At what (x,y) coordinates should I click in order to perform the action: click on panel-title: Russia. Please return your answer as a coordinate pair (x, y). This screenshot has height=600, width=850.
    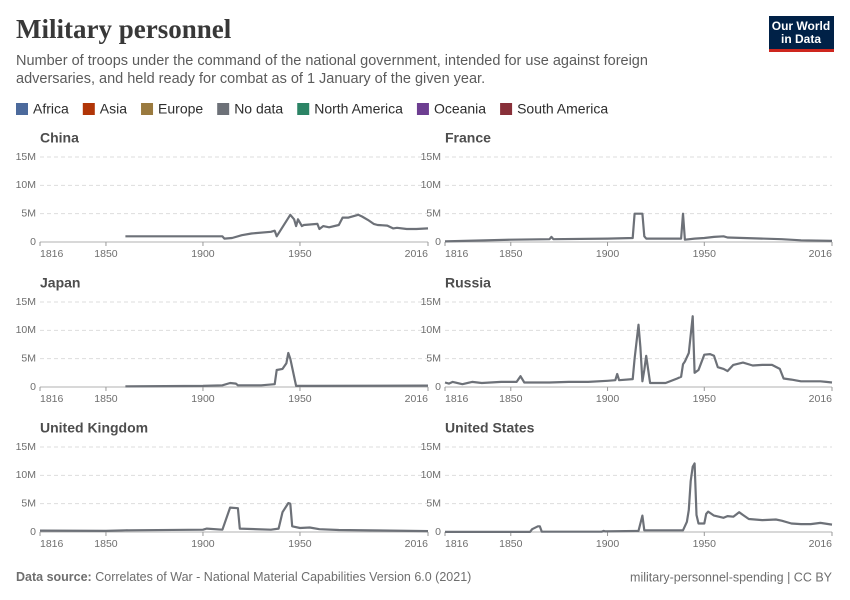
    Looking at the image, I should click on (468, 283).